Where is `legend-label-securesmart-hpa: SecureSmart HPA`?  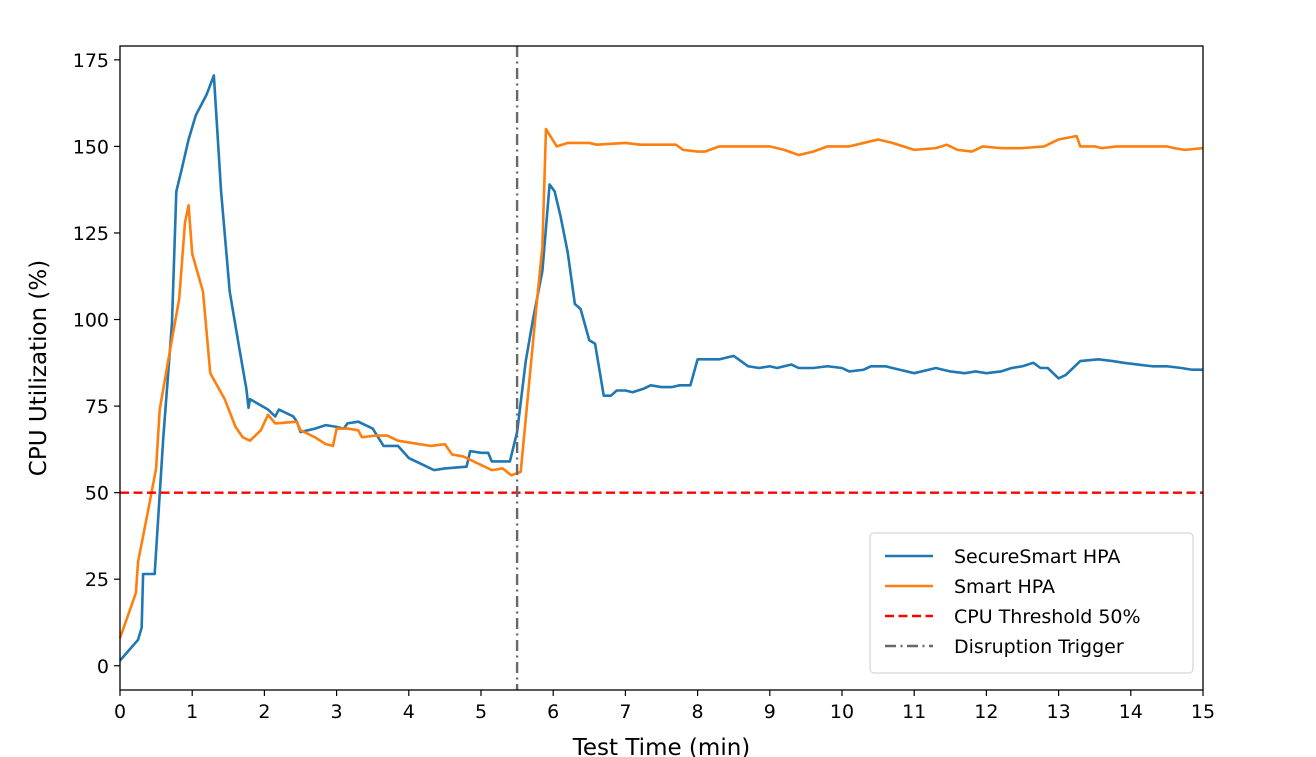 legend-label-securesmart-hpa: SecureSmart HPA is located at coordinates (1037, 557).